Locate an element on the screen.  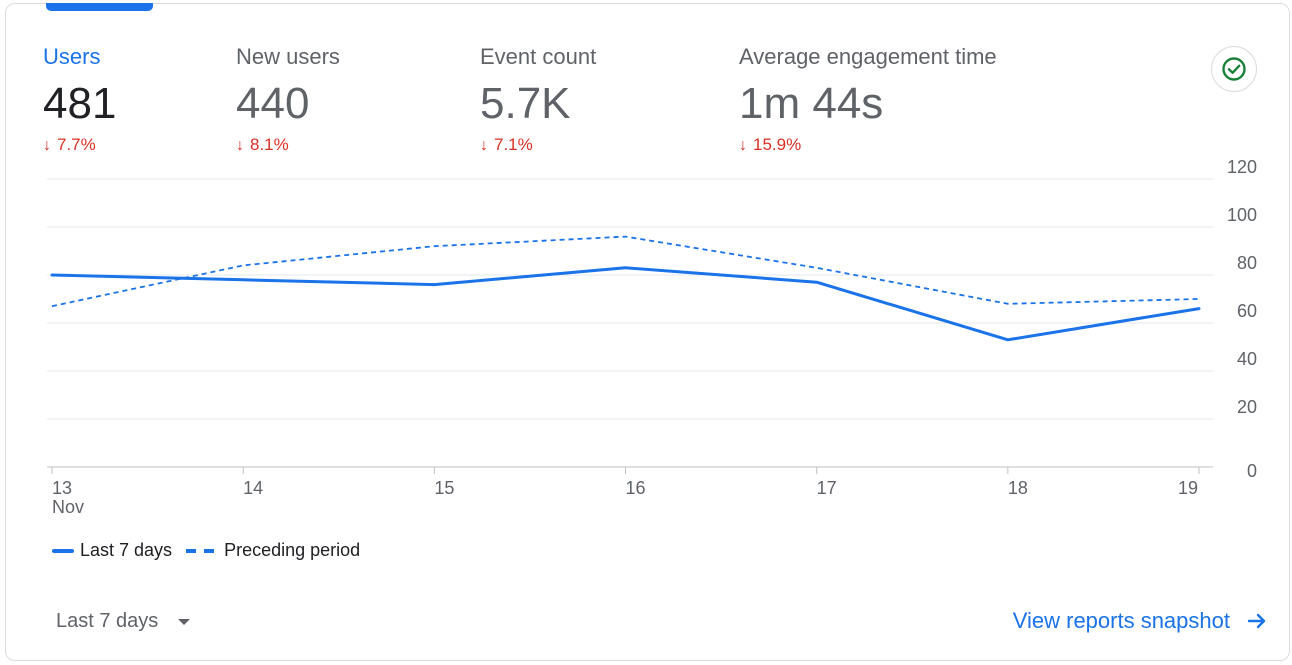
change-percent: 15.9% is located at coordinates (777, 144).